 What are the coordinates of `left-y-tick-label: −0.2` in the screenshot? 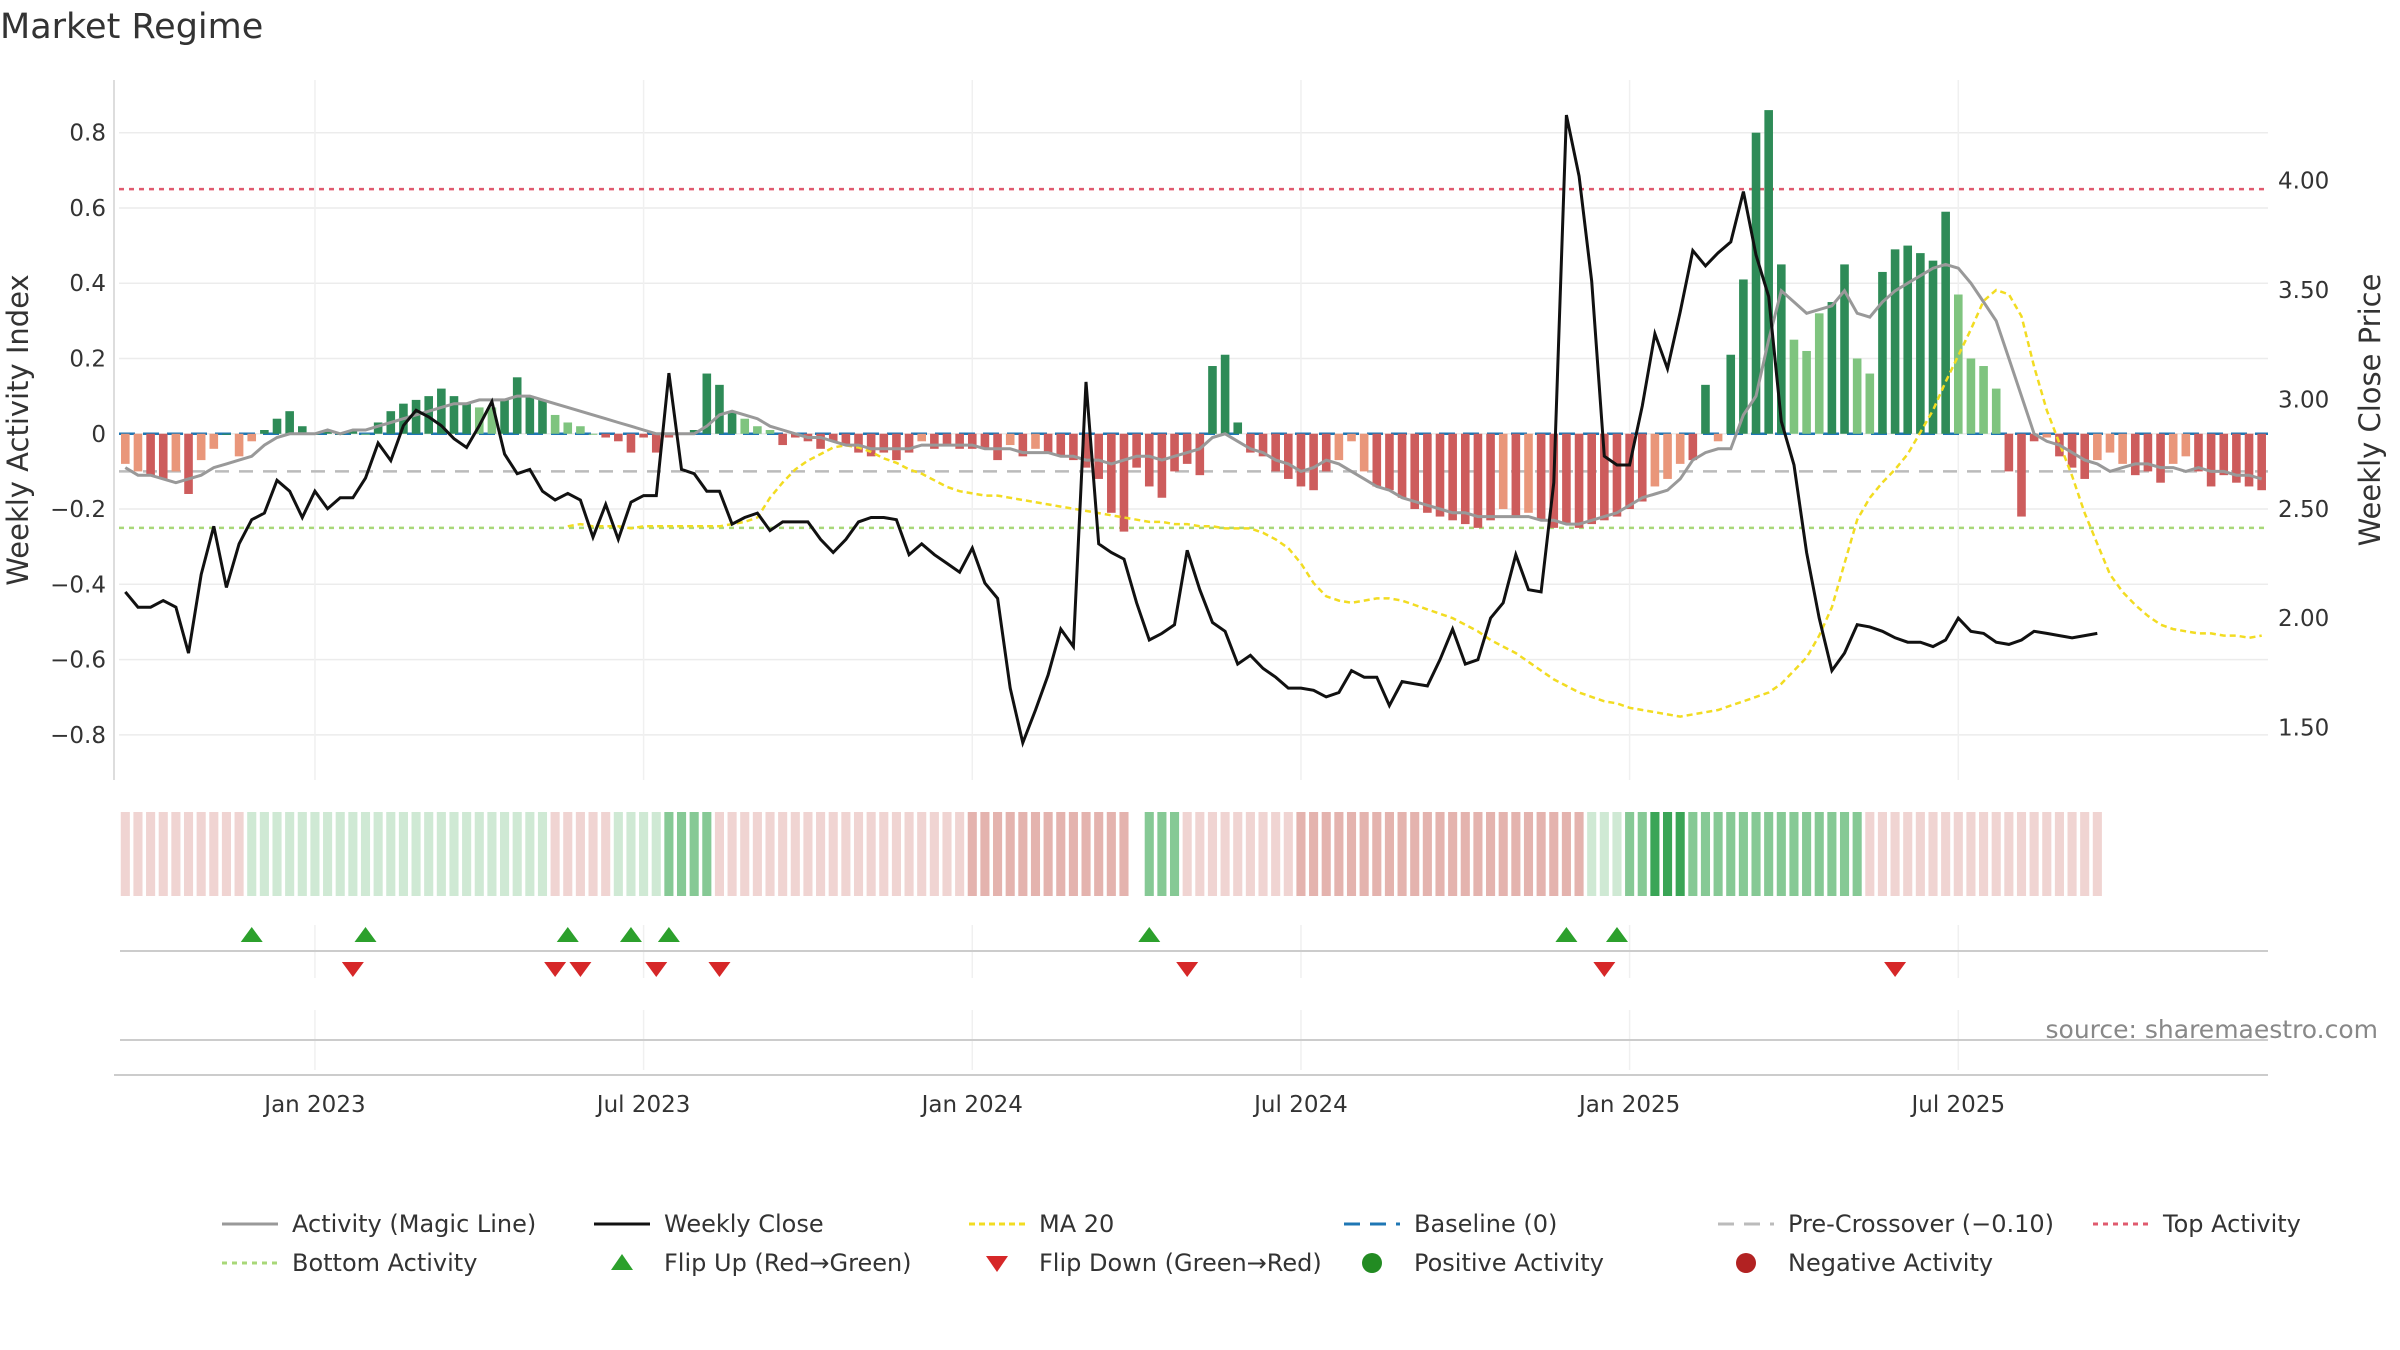 It's located at (78, 510).